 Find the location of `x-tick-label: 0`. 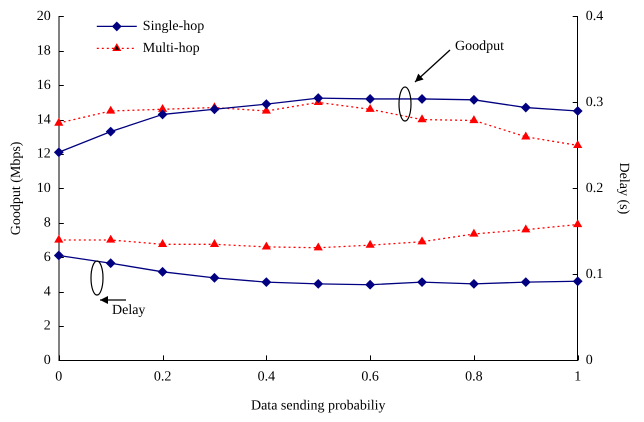

x-tick-label: 0 is located at coordinates (58, 376).